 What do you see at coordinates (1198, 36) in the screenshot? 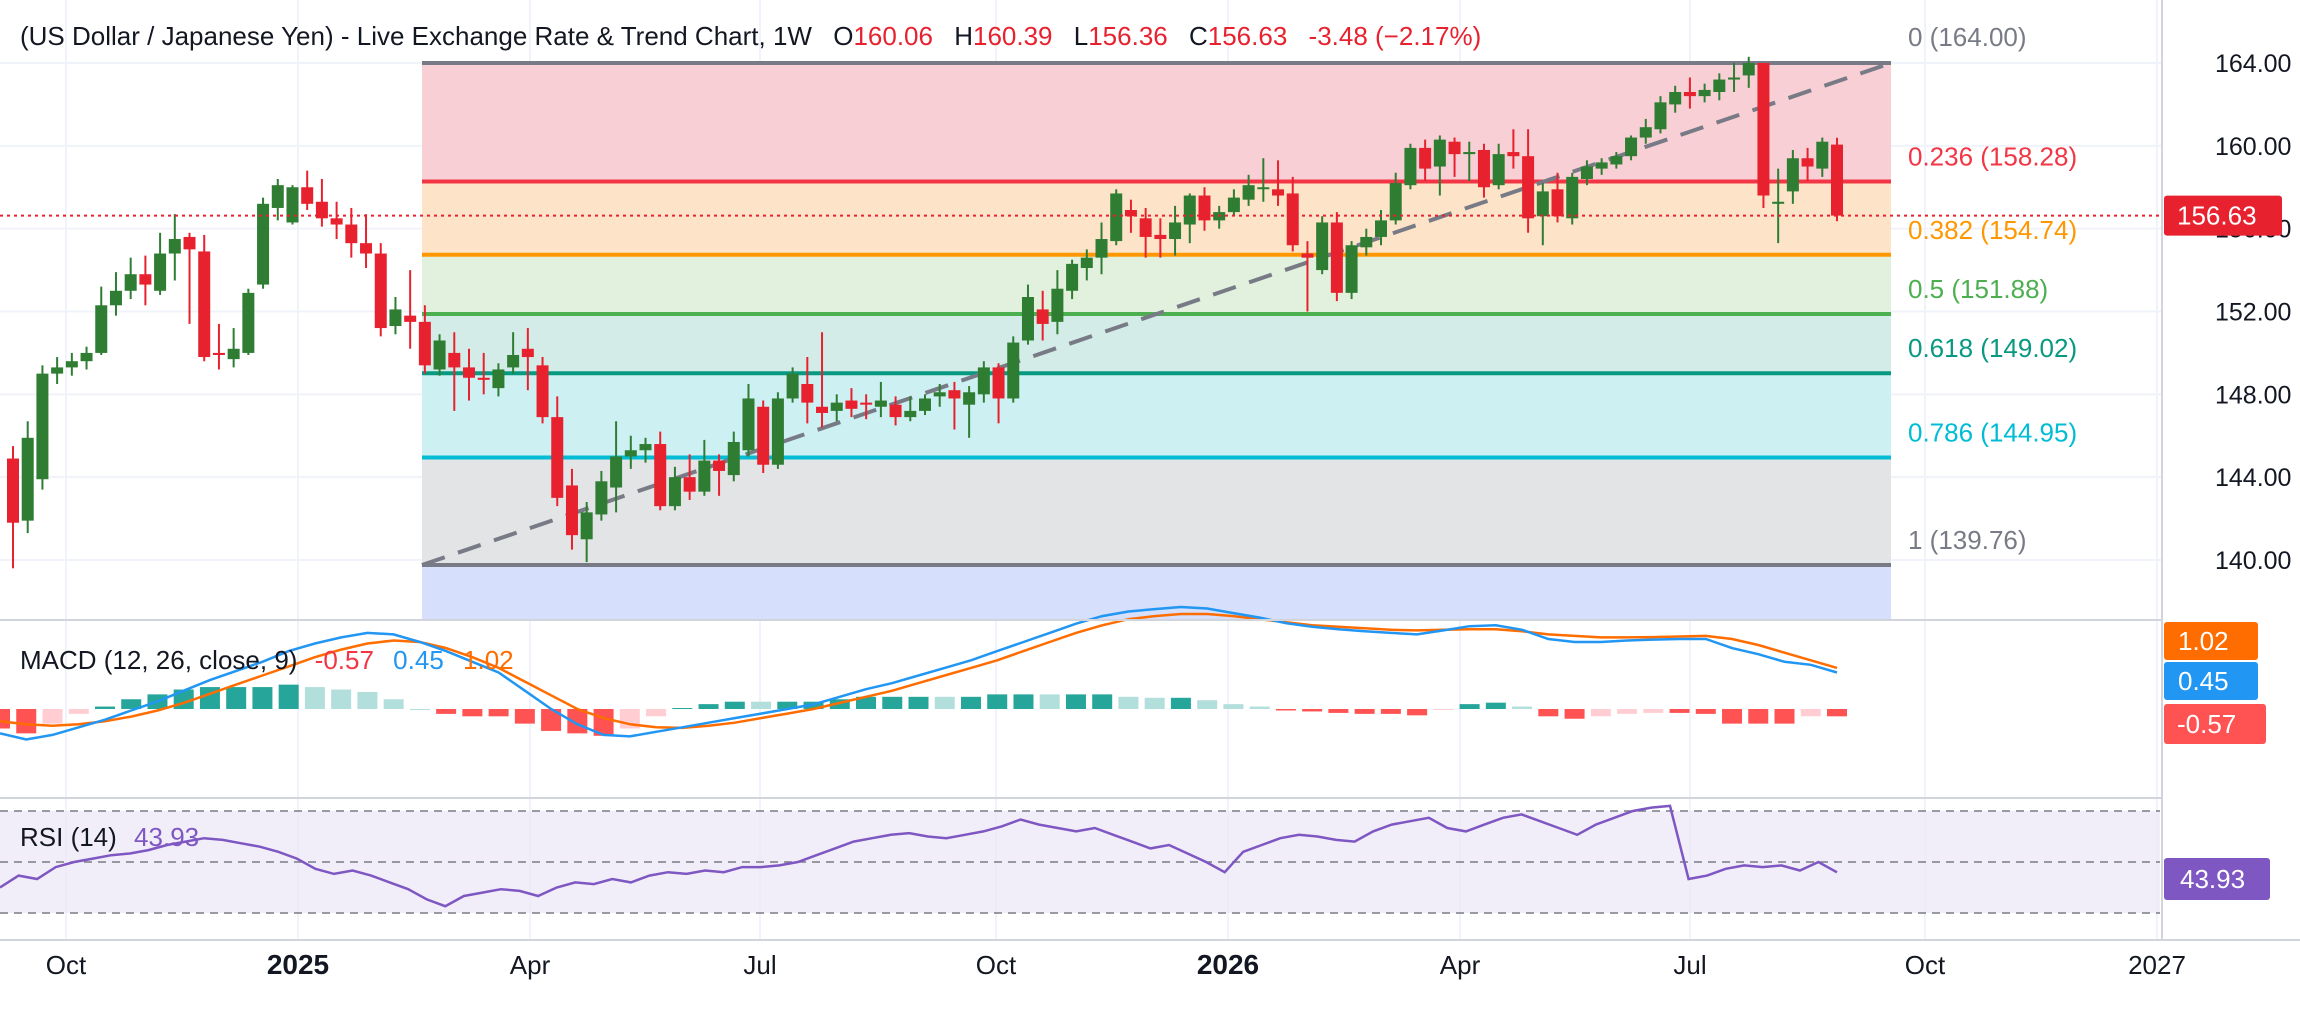
I see `header-close-label: C` at bounding box center [1198, 36].